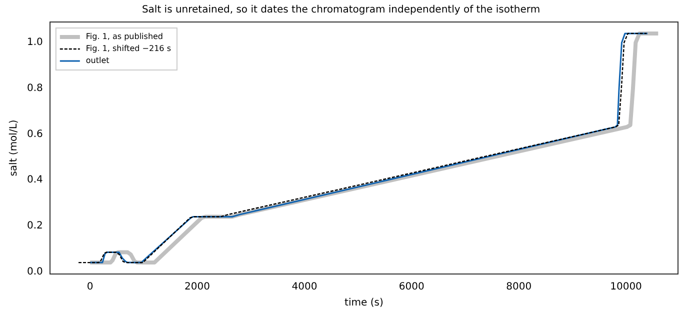  Describe the element at coordinates (626, 287) in the screenshot. I see `x-tick-label: 10000` at that location.